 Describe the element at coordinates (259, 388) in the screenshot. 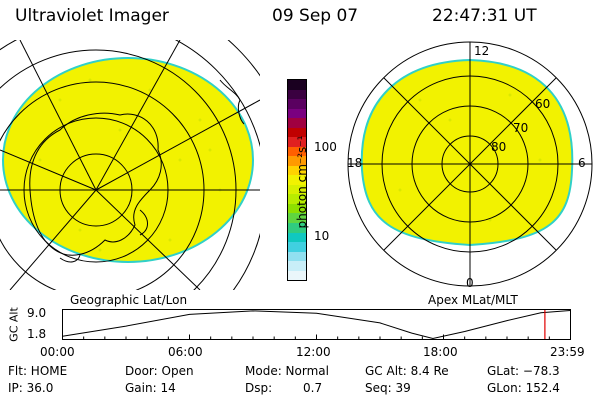

I see `status-dsp-label: Dsp:` at that location.